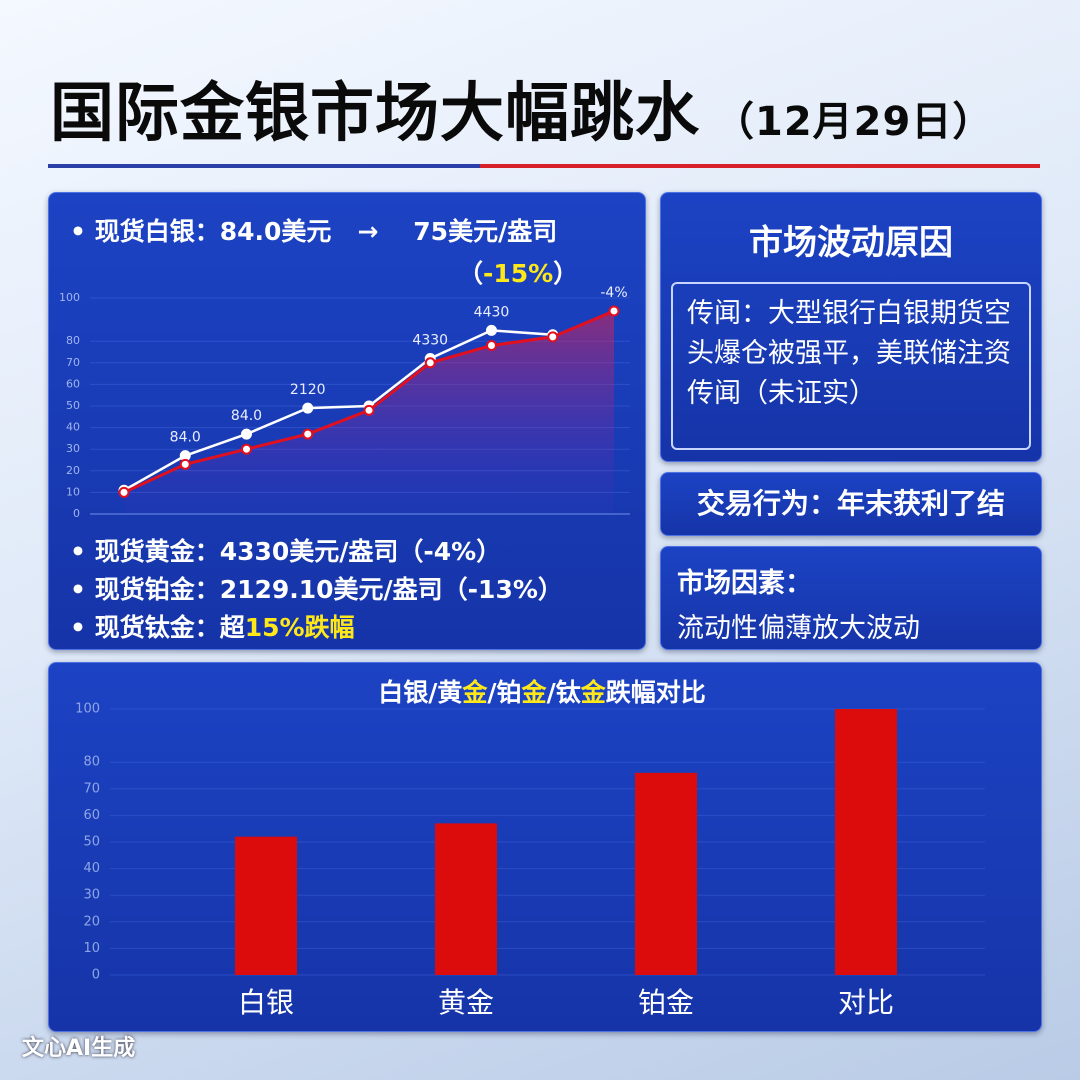  Describe the element at coordinates (485, 231) in the screenshot. I see `text: 75美元/盎司` at that location.